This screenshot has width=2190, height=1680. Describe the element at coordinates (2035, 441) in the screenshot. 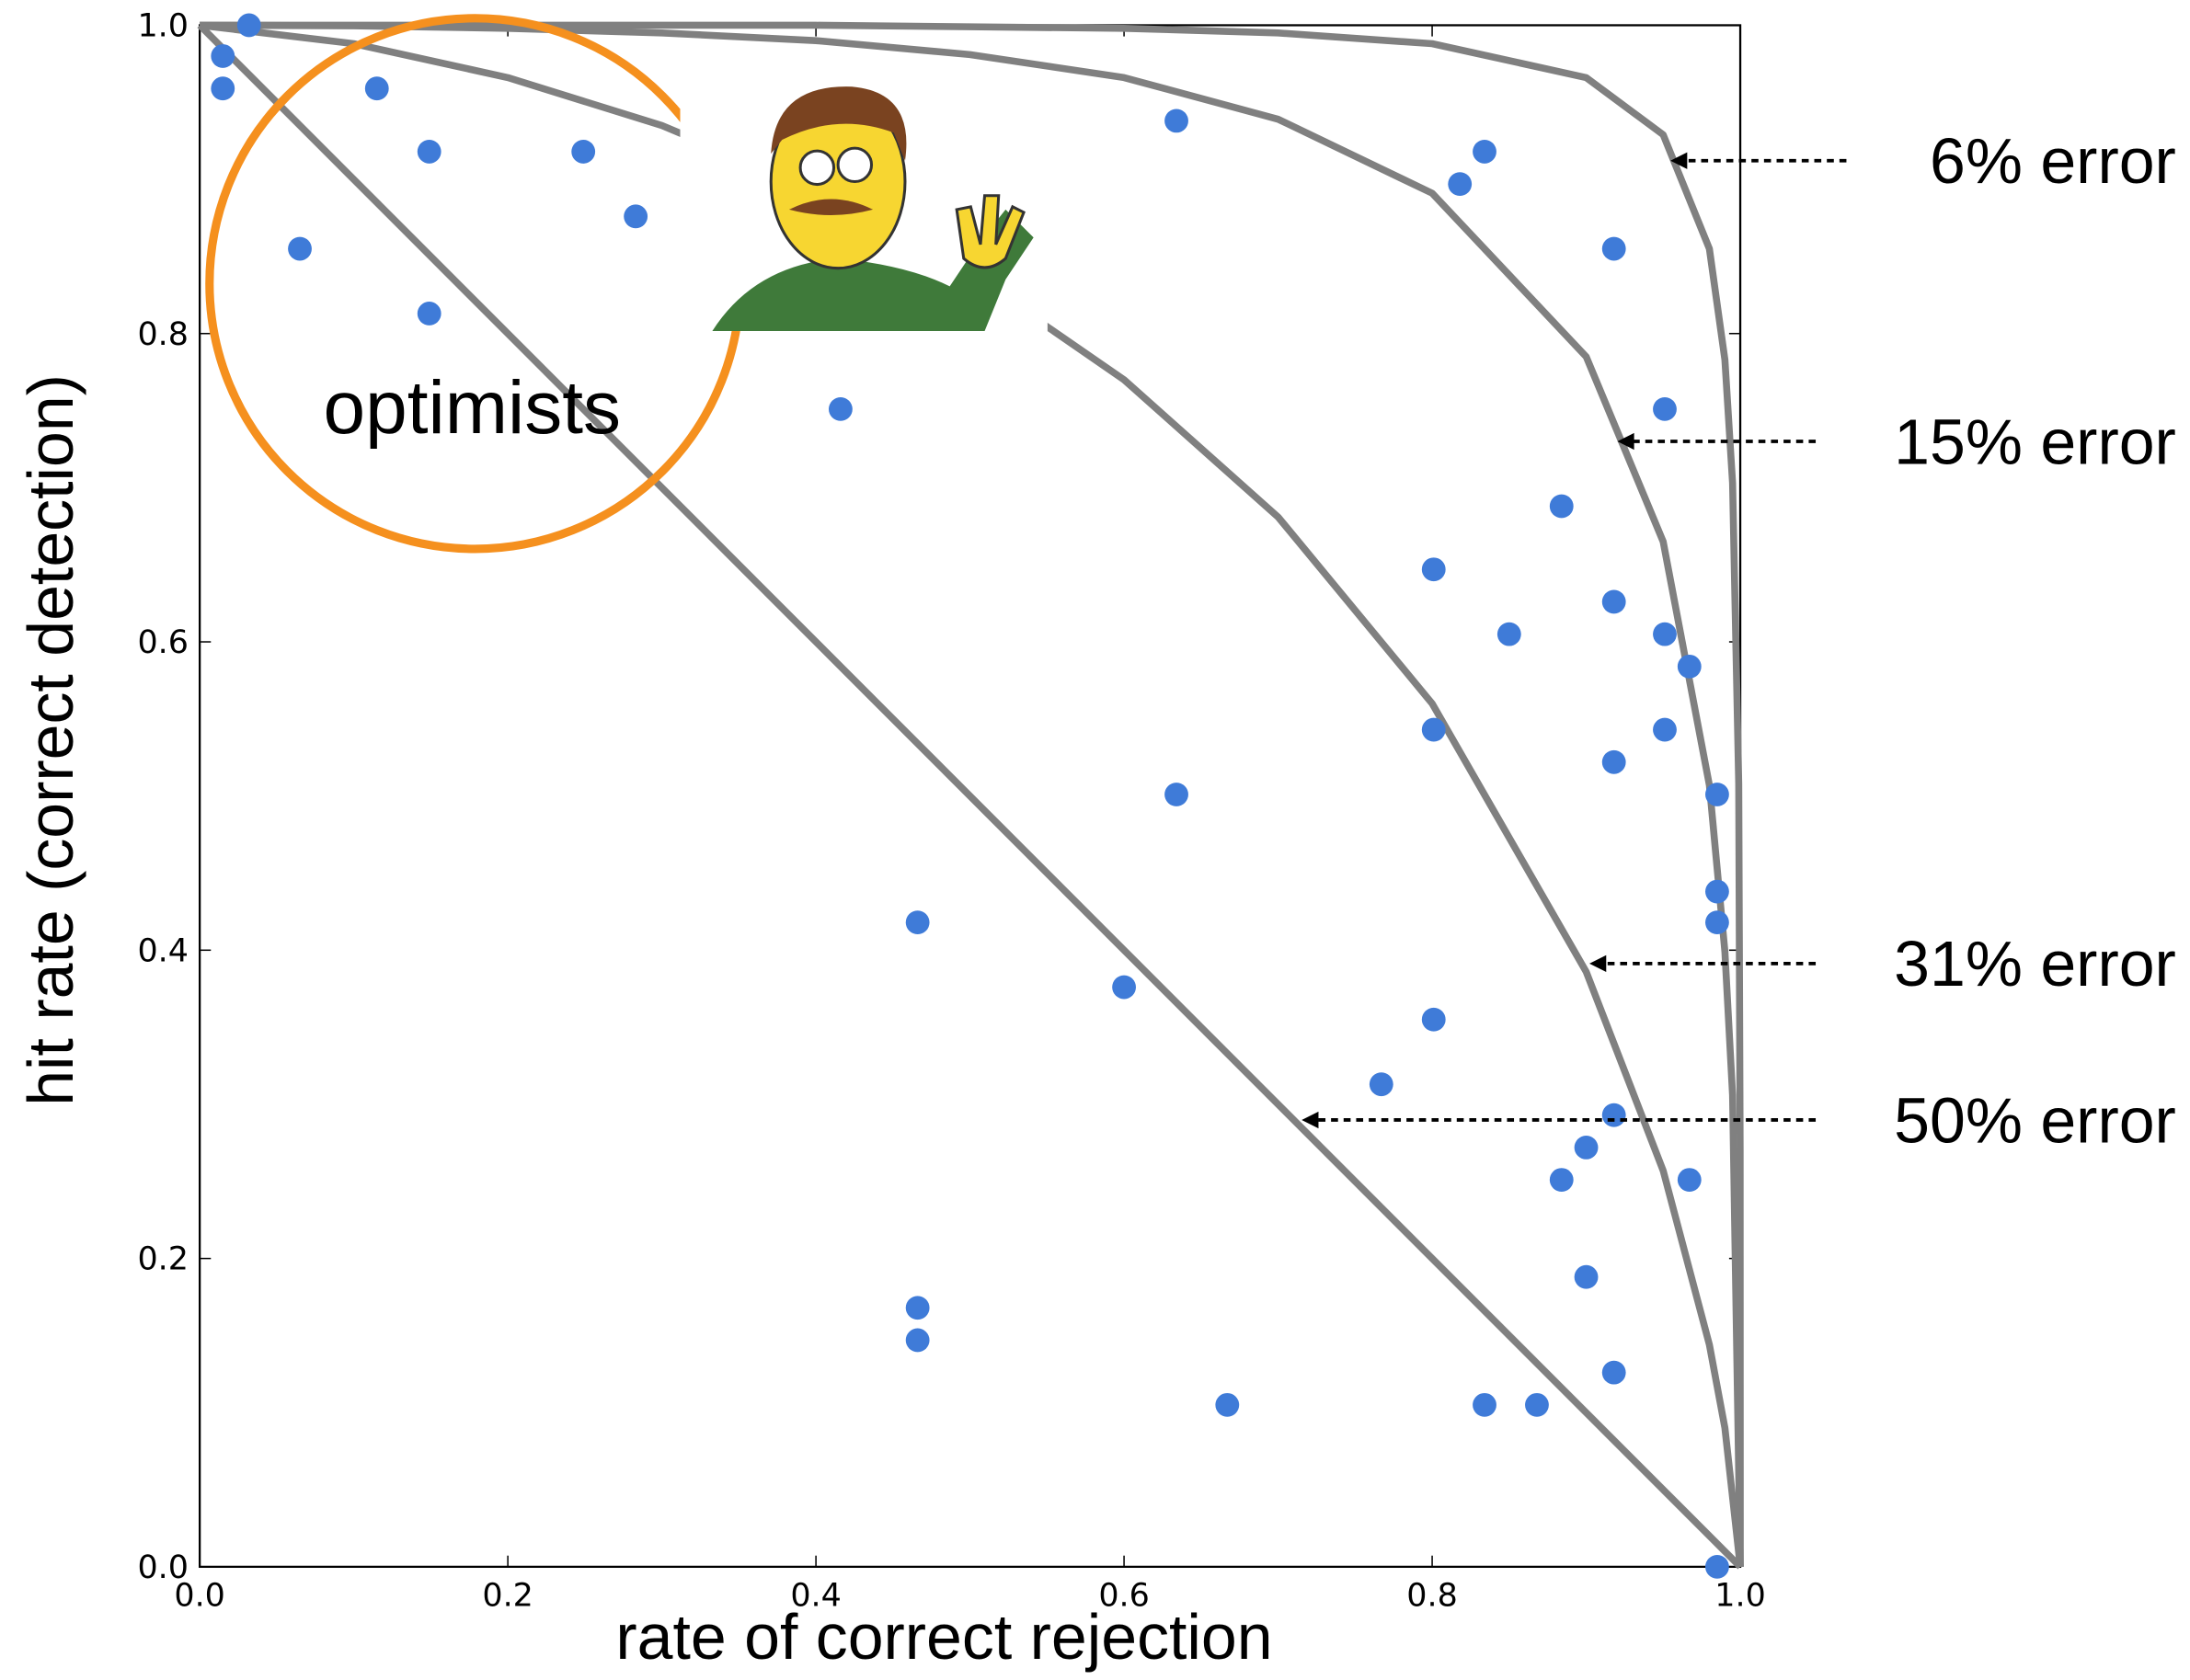

I see `error-label: 15% error` at that location.